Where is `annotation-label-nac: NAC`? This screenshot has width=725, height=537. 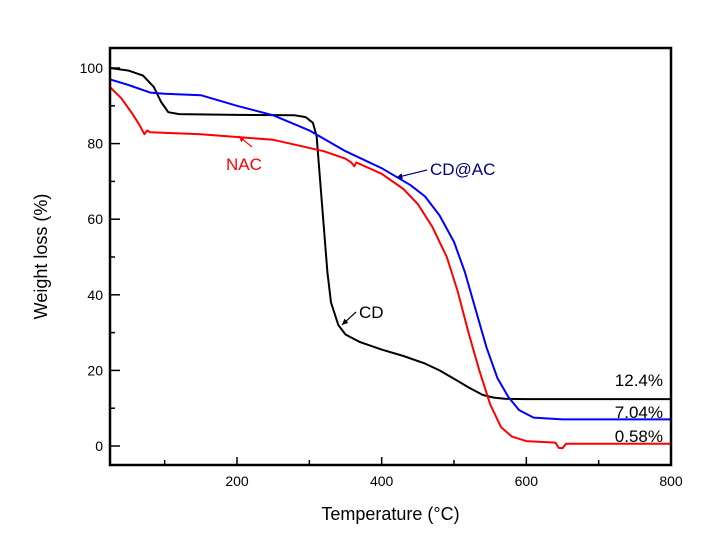
annotation-label-nac: NAC is located at coordinates (244, 164).